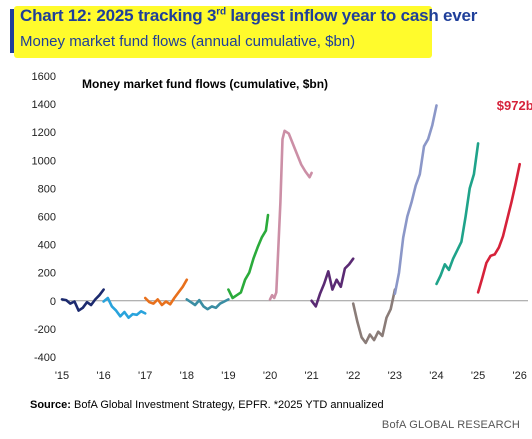  What do you see at coordinates (436, 376) in the screenshot?
I see `x-tick-label: '24` at bounding box center [436, 376].